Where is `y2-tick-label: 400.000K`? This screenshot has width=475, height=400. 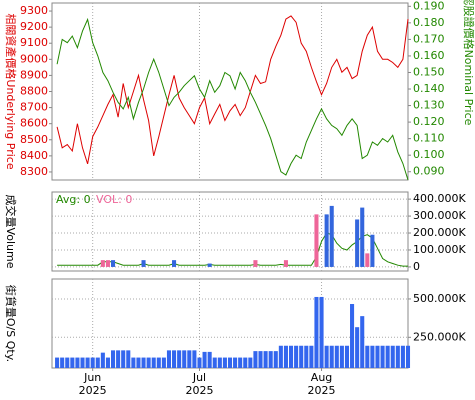 y2-tick-label: 400.000K is located at coordinates (439, 198).